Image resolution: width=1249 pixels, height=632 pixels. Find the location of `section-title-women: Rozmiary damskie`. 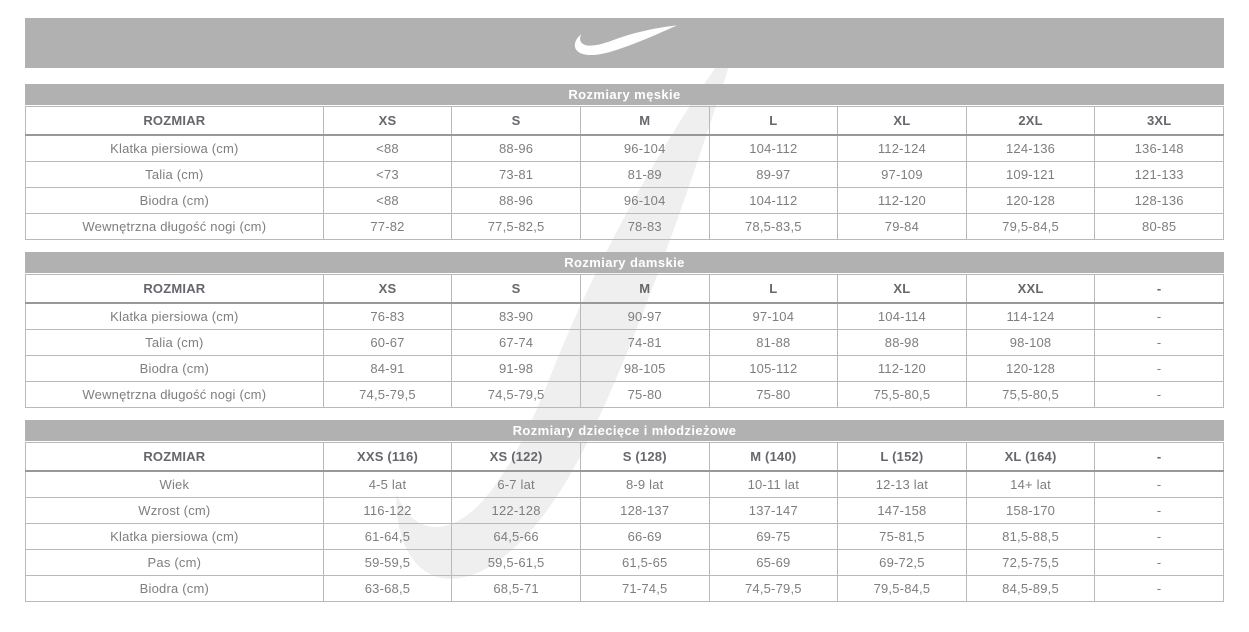

section-title-women: Rozmiary damskie is located at coordinates (624, 262).